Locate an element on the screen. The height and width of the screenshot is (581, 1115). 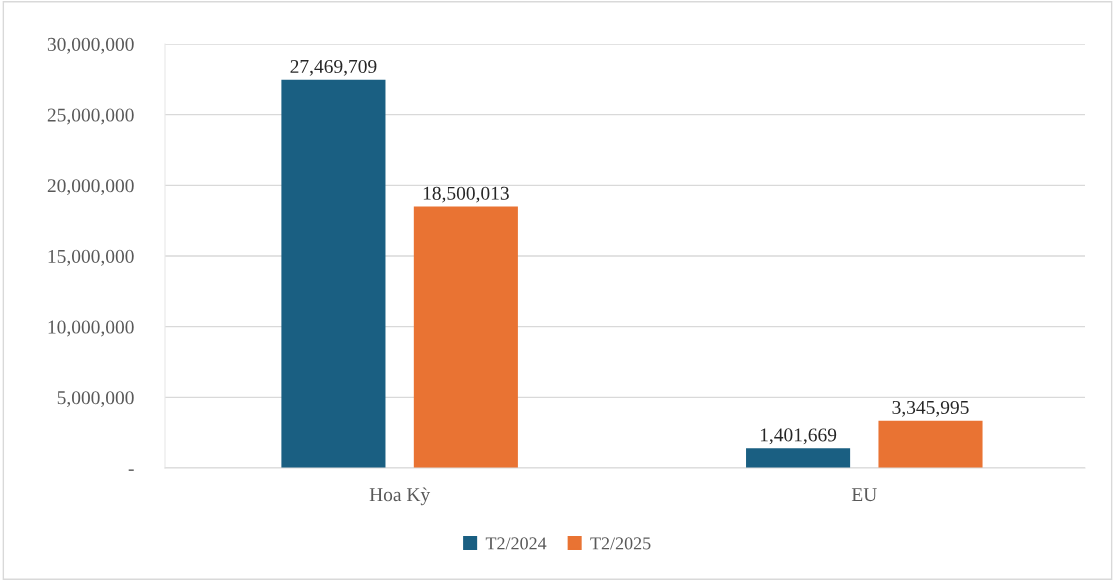
y-tick-label: 25,000,000 is located at coordinates (90, 116).